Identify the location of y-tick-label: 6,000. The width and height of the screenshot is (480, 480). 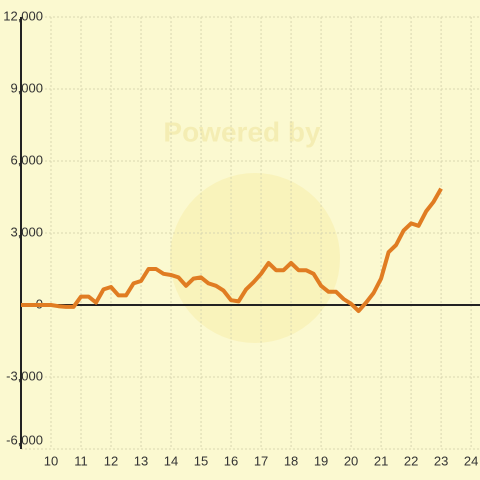
(26, 159).